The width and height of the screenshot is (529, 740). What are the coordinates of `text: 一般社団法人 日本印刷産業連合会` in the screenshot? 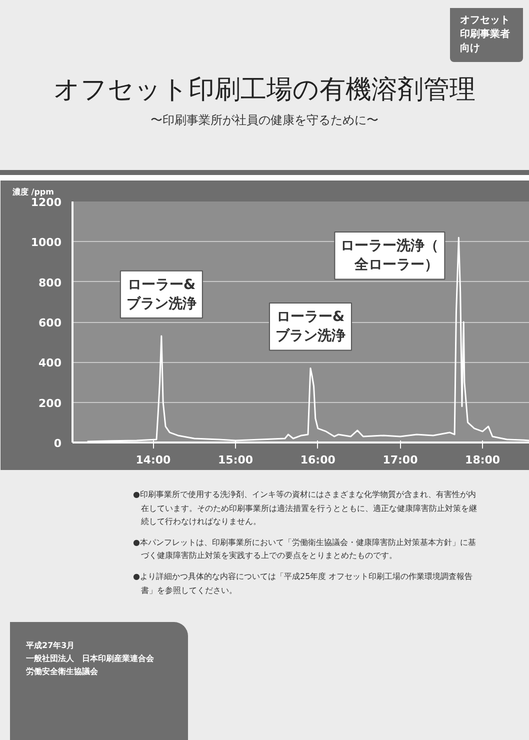 It's located at (90, 658).